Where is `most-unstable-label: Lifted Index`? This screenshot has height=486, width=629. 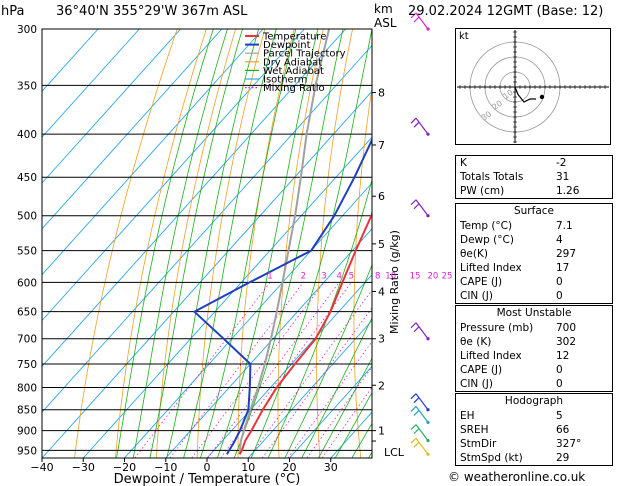
most-unstable-label: Lifted Index is located at coordinates (491, 356).